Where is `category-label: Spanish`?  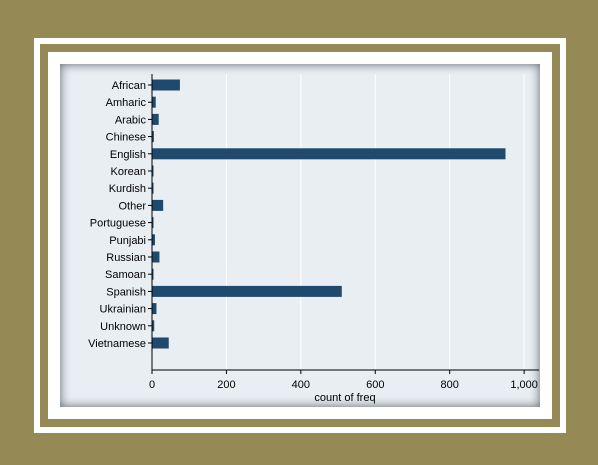
category-label: Spanish is located at coordinates (126, 292).